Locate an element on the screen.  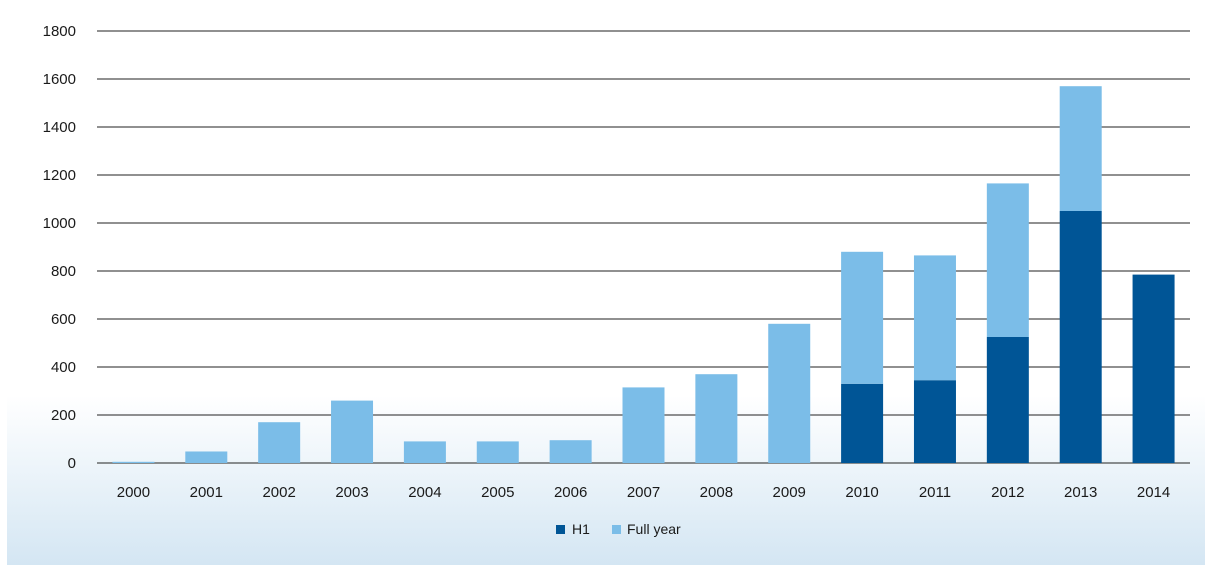
y-tick-label: 1000 is located at coordinates (59, 223).